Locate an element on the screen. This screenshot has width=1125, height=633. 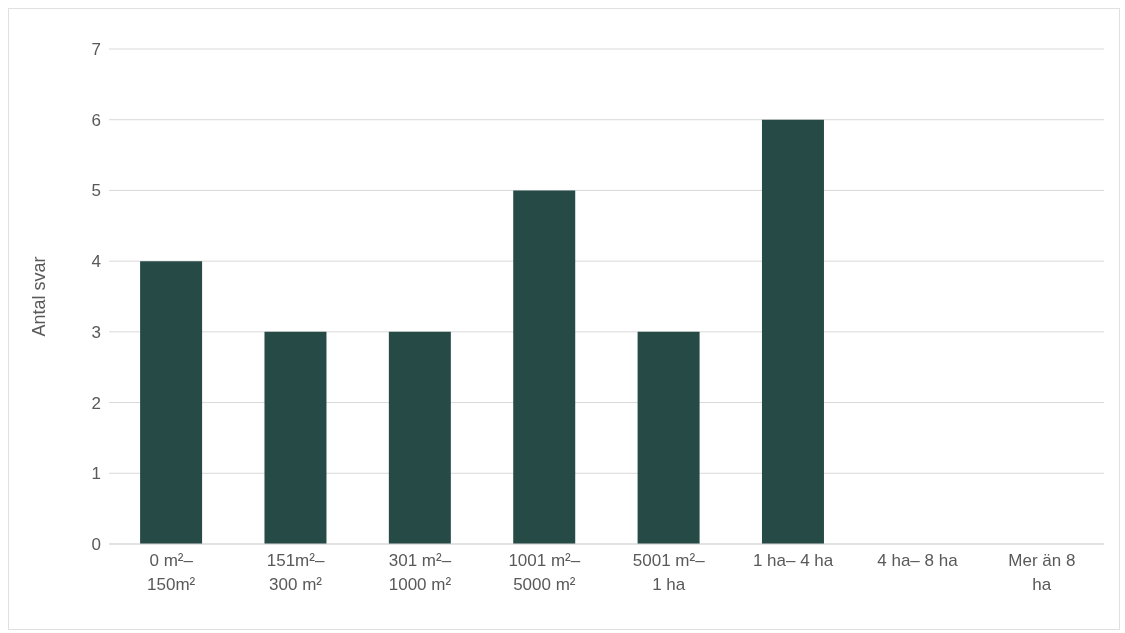
y-tick-label: 2 is located at coordinates (96, 403).